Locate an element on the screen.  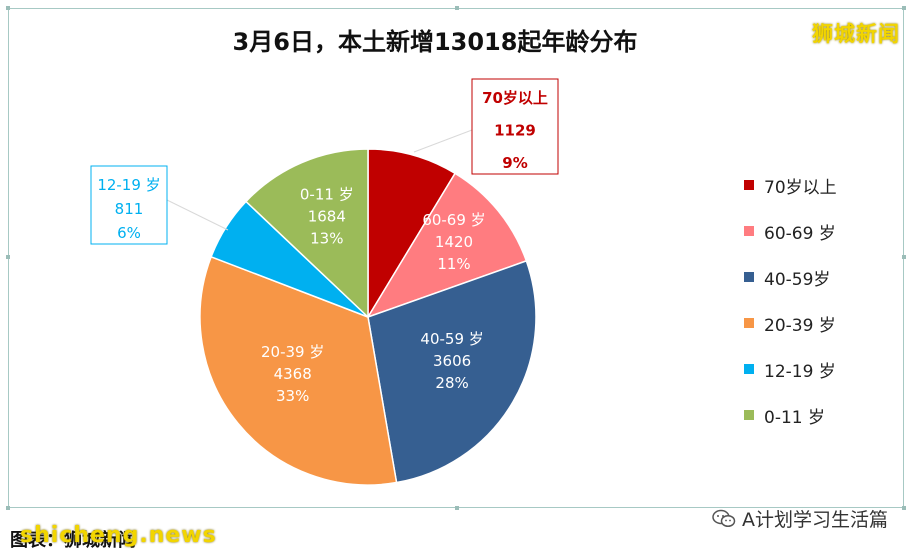
legend-item: 60-69 岁 is located at coordinates (819, 231).